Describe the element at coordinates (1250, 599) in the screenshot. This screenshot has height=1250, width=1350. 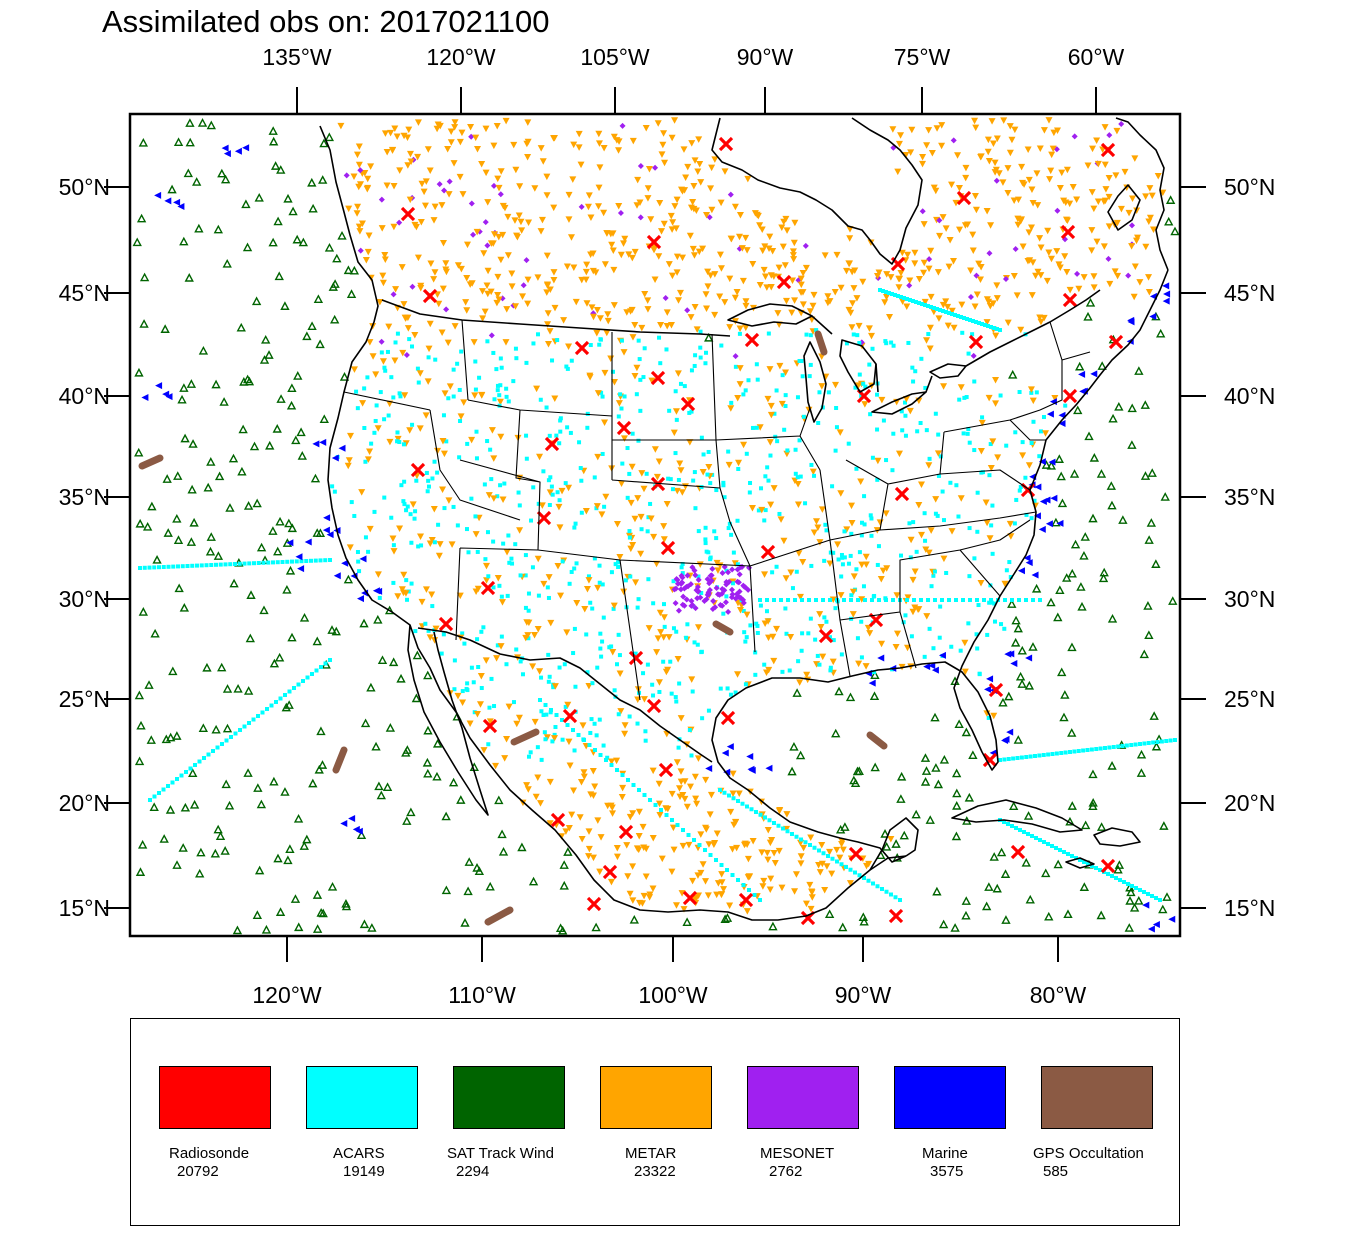
I see `right-lat-label: 30°N` at that location.